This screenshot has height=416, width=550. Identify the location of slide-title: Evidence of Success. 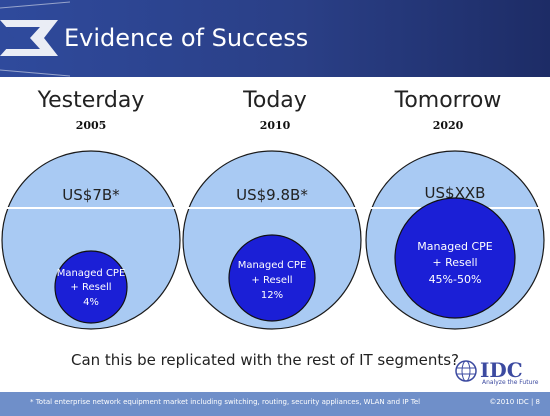
(186, 38).